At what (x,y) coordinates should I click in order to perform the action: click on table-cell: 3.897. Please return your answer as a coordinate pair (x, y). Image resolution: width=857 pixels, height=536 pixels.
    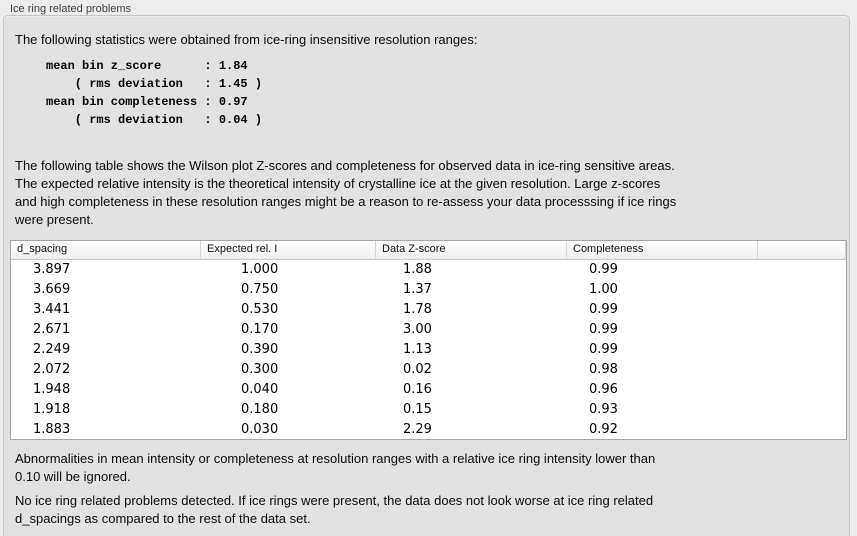
    Looking at the image, I should click on (52, 269).